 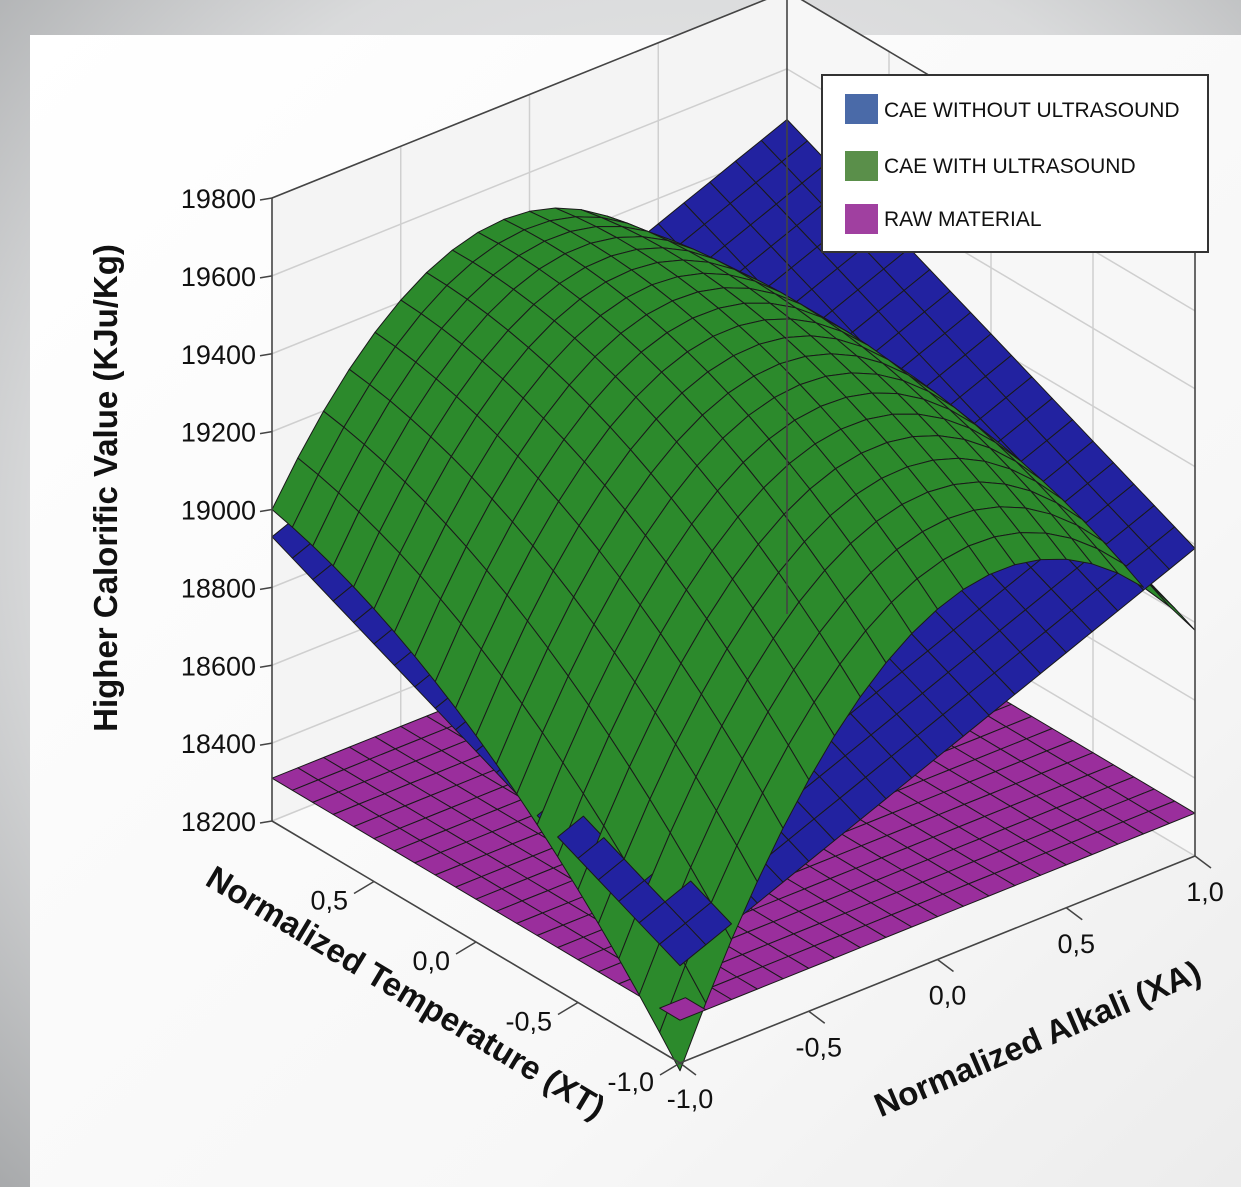 I want to click on xa-tick-label: 1,0, so click(x=1205, y=892).